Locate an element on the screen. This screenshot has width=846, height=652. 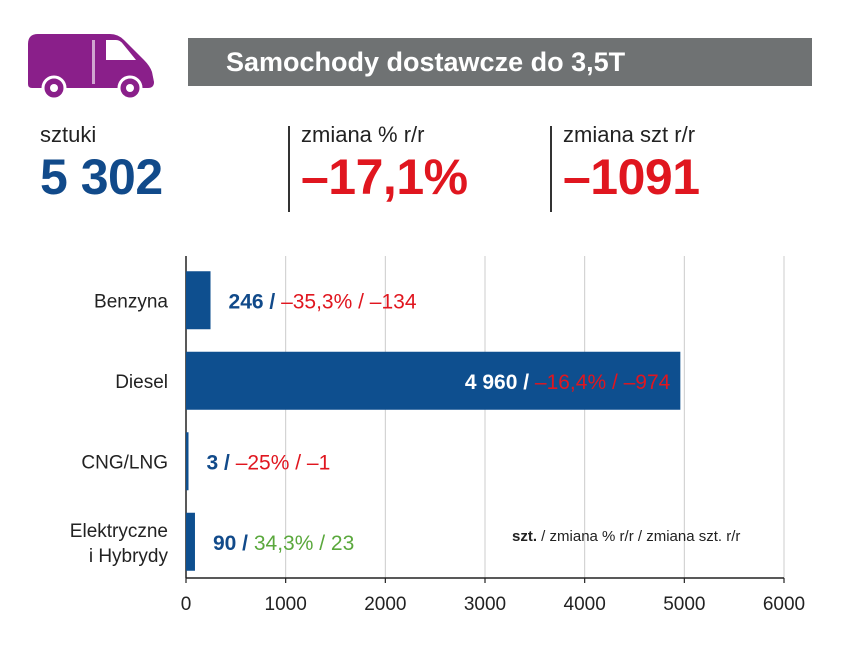
category-label: Diesel is located at coordinates (141, 382).